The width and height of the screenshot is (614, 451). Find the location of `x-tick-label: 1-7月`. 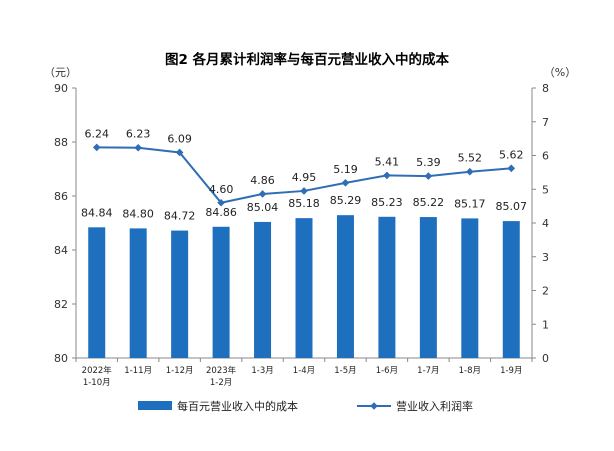

x-tick-label: 1-7月 is located at coordinates (428, 371).